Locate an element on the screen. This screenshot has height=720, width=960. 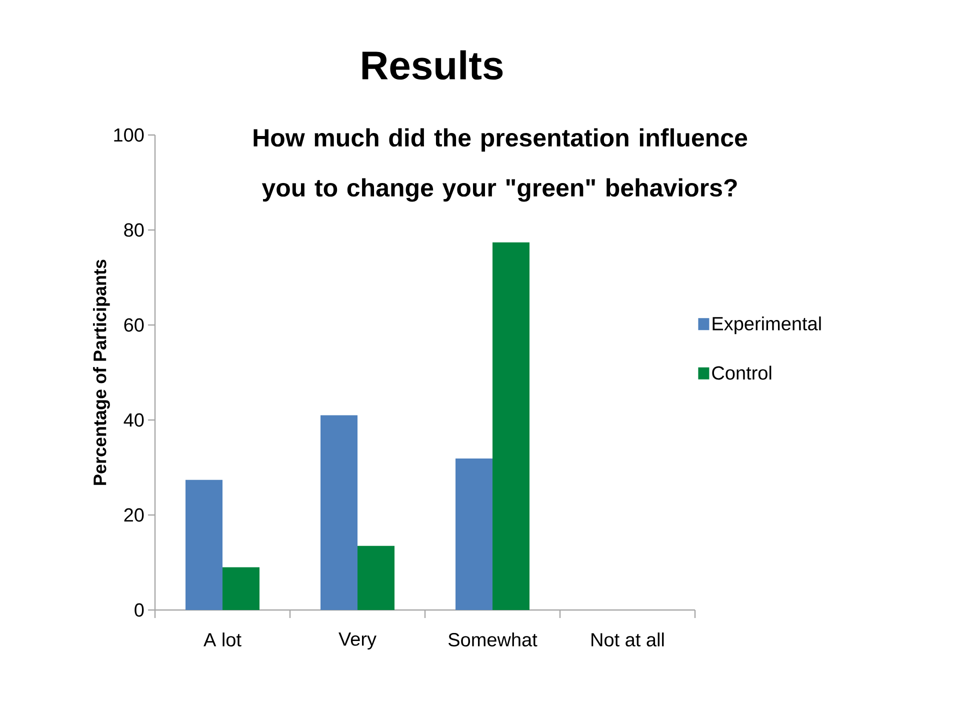
x-tick-label: A lot is located at coordinates (223, 639).